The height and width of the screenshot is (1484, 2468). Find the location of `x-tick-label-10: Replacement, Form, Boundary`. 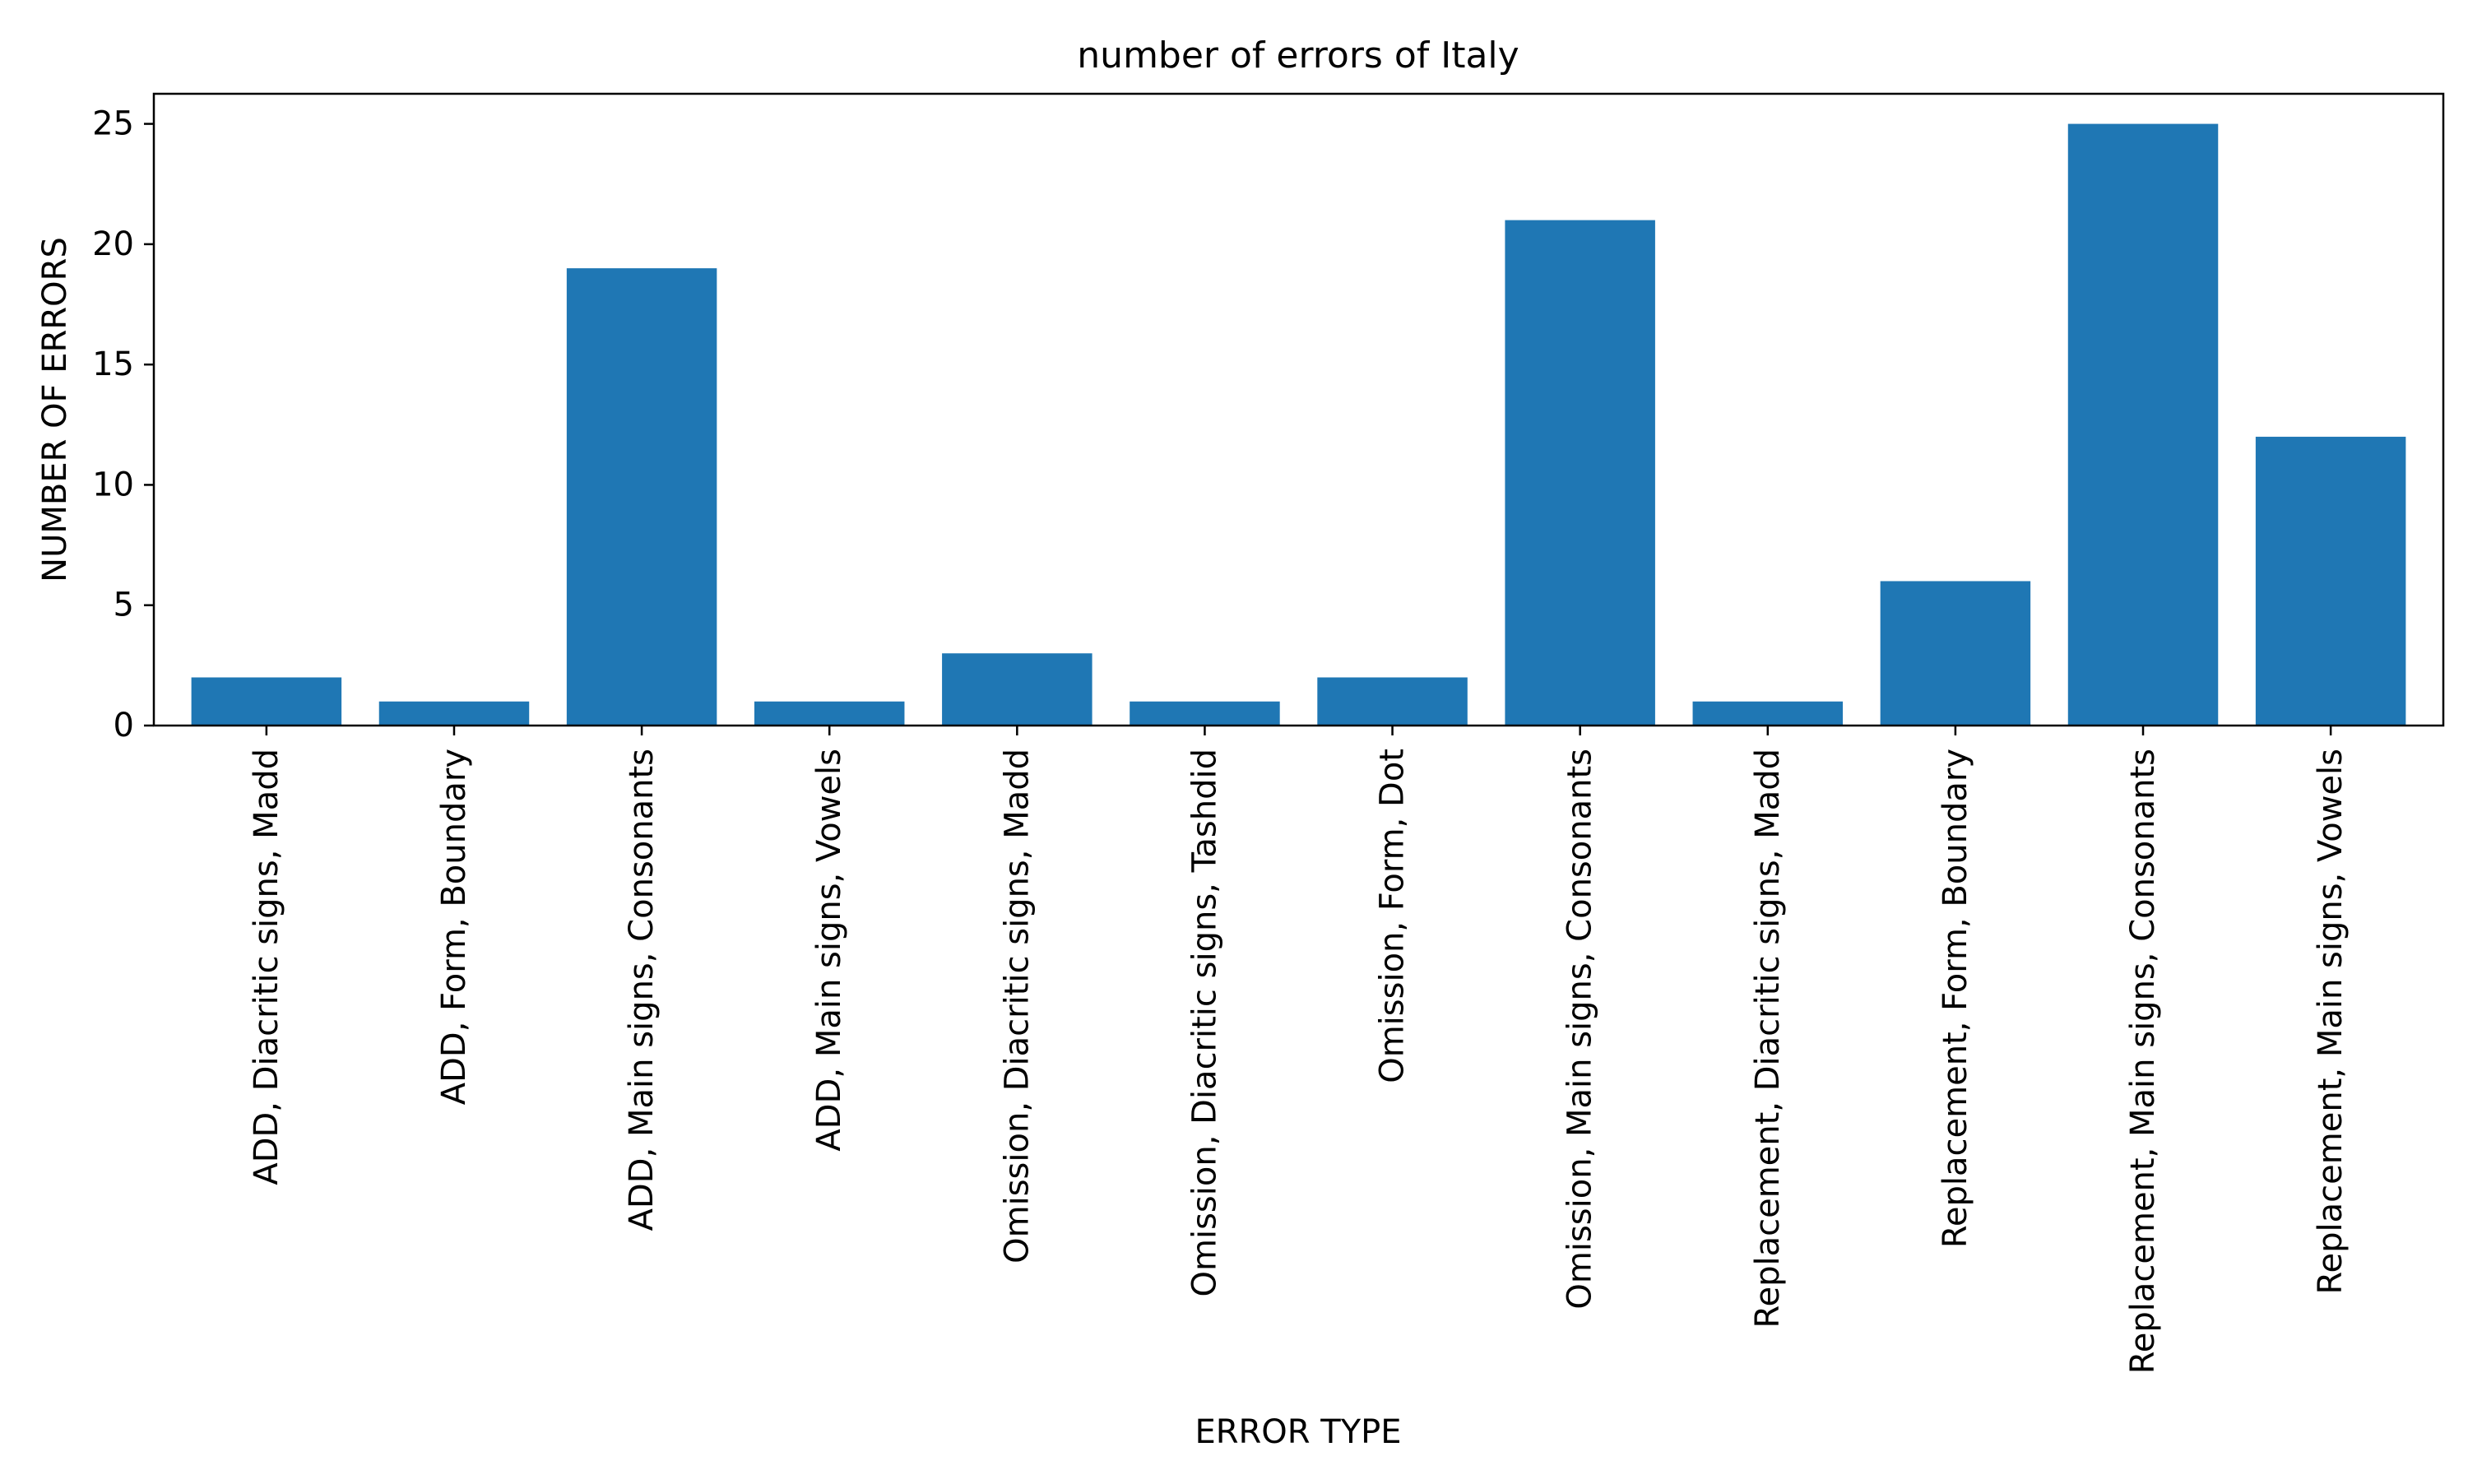

x-tick-label-10: Replacement, Form, Boundary is located at coordinates (1955, 998).